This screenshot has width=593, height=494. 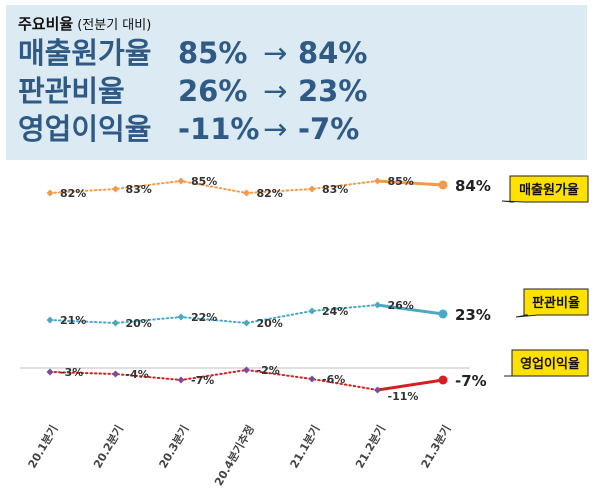 I want to click on metric-current: 84%, so click(x=333, y=53).